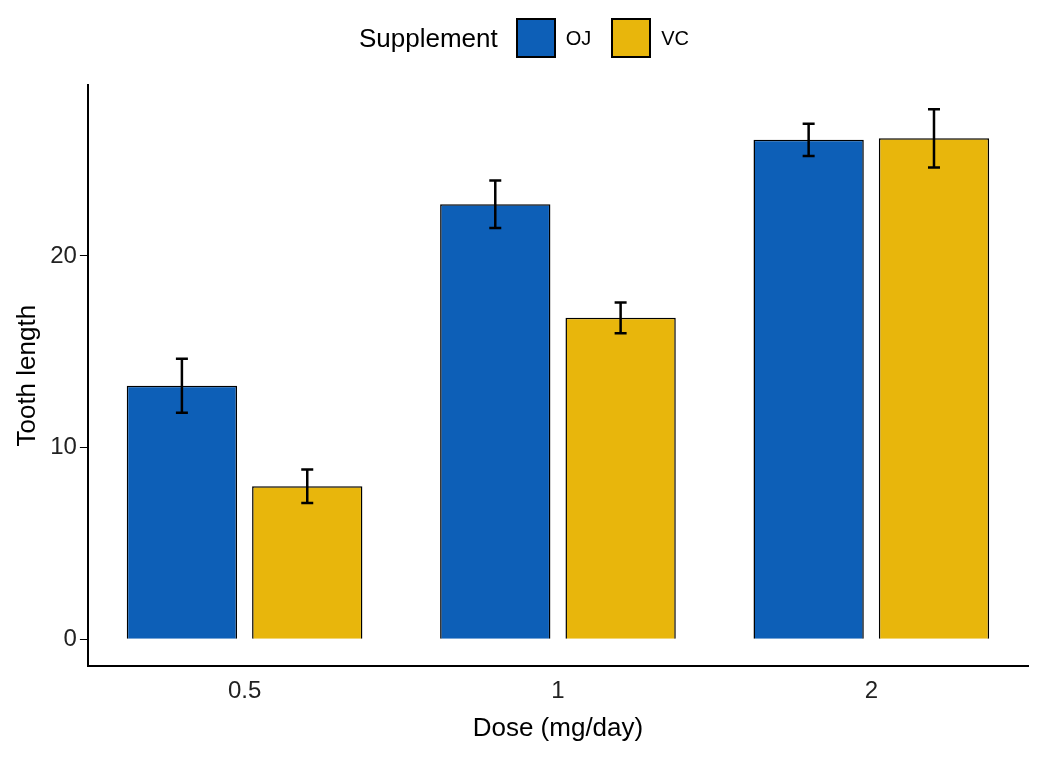 The height and width of the screenshot is (768, 1056). Describe the element at coordinates (428, 38) in the screenshot. I see `legend-title: Supplement` at that location.